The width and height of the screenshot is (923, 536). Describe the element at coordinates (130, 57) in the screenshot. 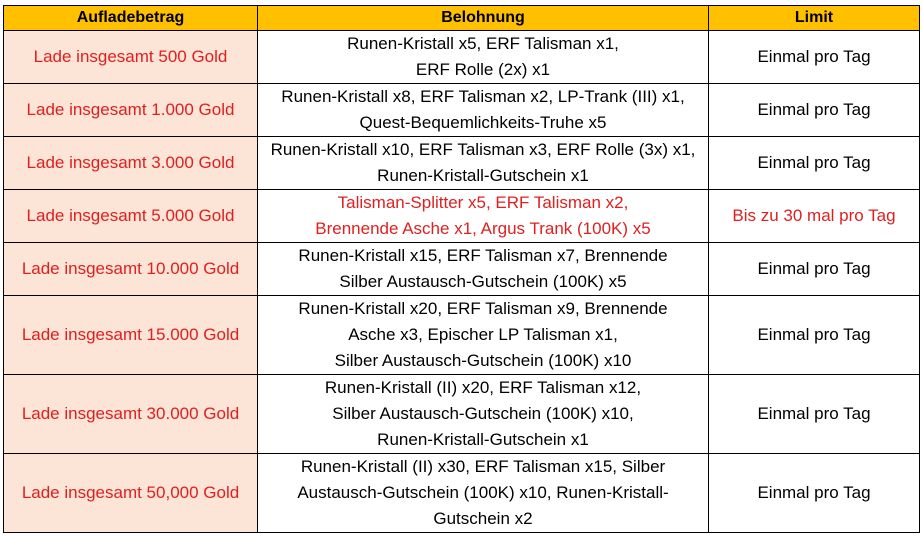

I see `amount-cell: Lade insgesamt 500 Gold` at that location.